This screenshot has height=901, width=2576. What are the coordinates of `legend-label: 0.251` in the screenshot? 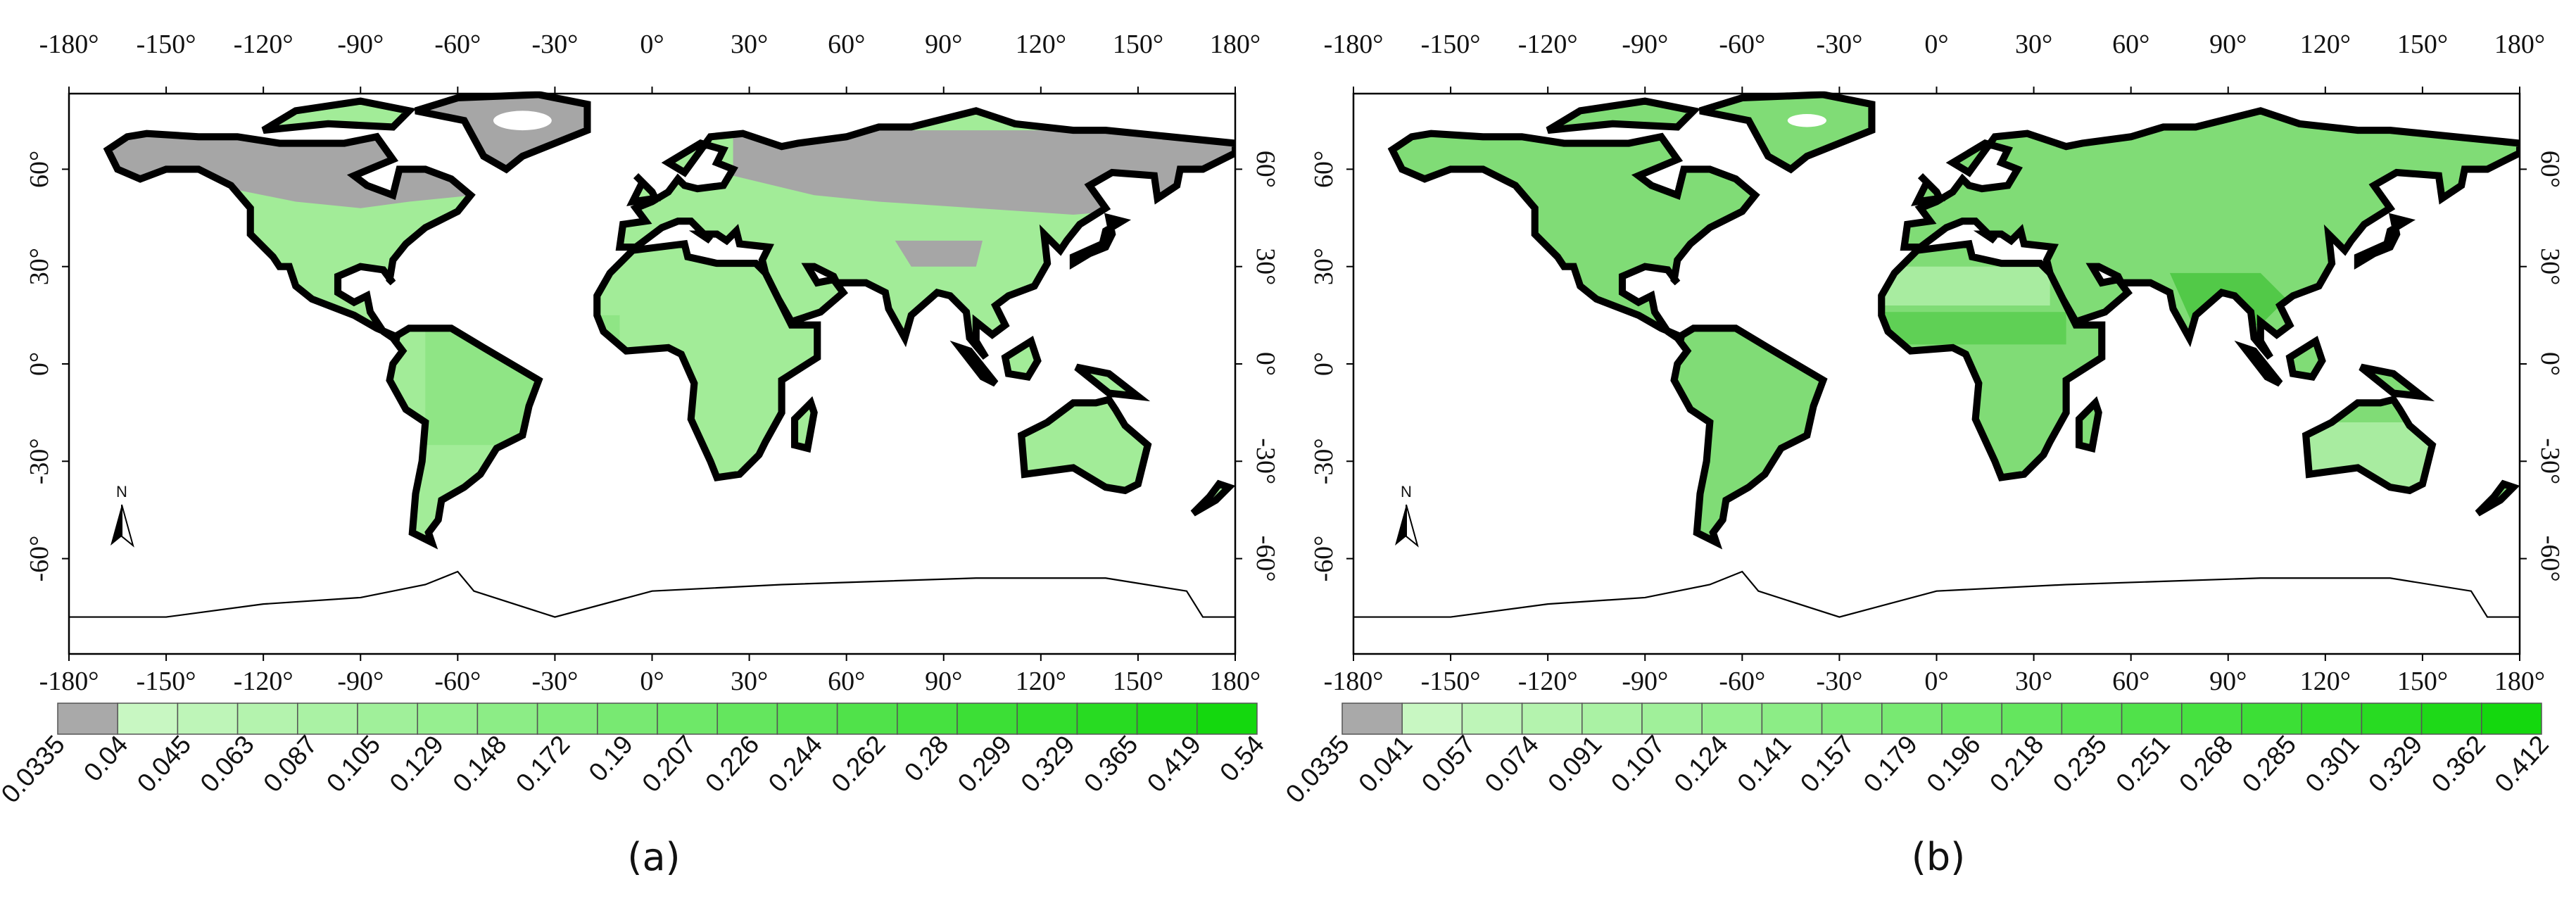 It's located at (2142, 764).